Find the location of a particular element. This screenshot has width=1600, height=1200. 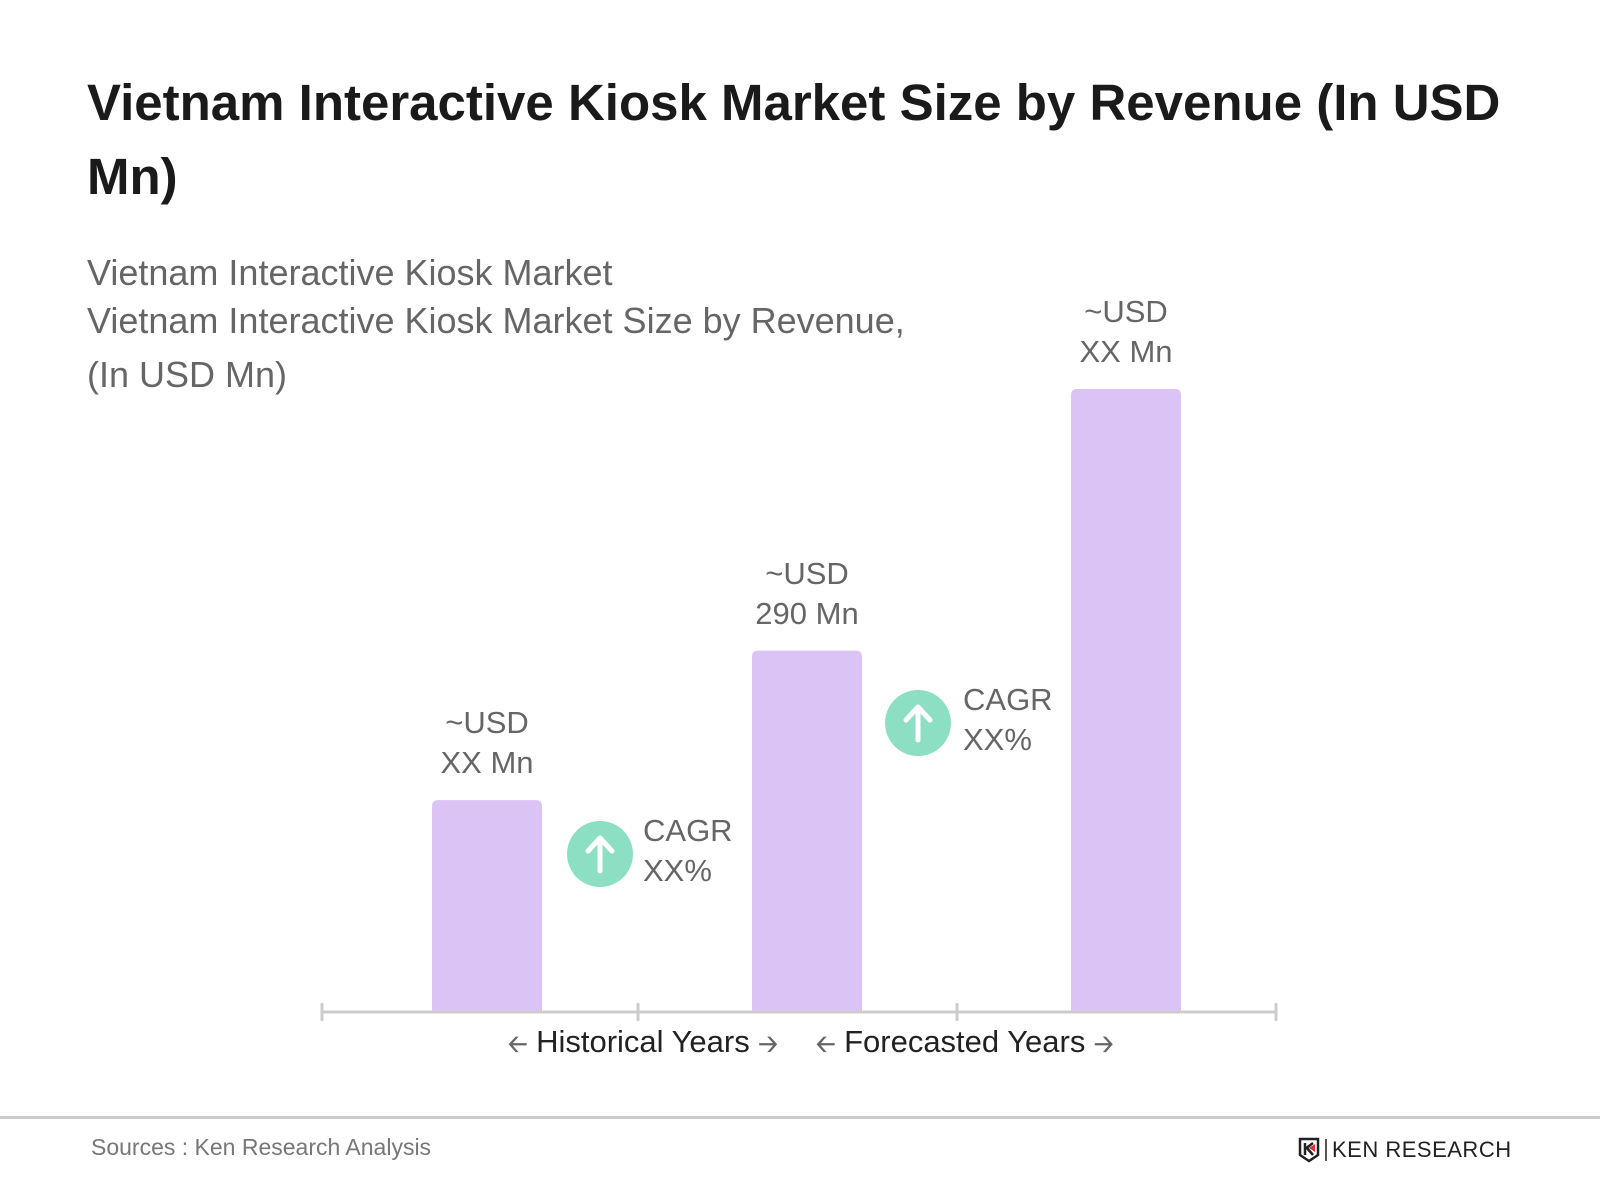

source-note: Sources : Ken Research Analysis is located at coordinates (261, 1147).